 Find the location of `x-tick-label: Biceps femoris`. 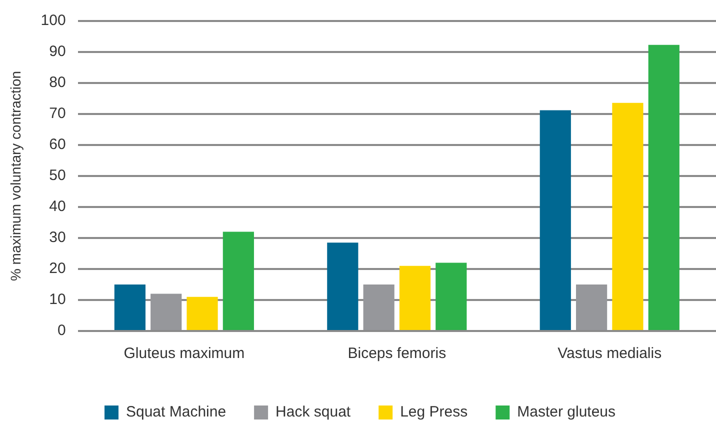

x-tick-label: Biceps femoris is located at coordinates (397, 353).